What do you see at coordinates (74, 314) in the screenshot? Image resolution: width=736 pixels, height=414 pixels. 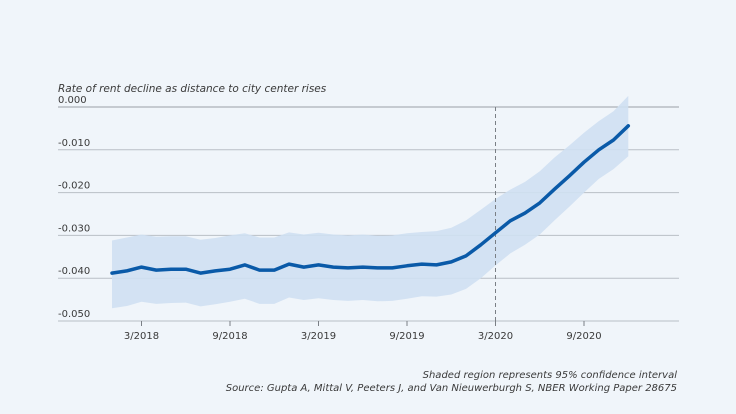 I see `y-tick-label: -0.050` at bounding box center [74, 314].